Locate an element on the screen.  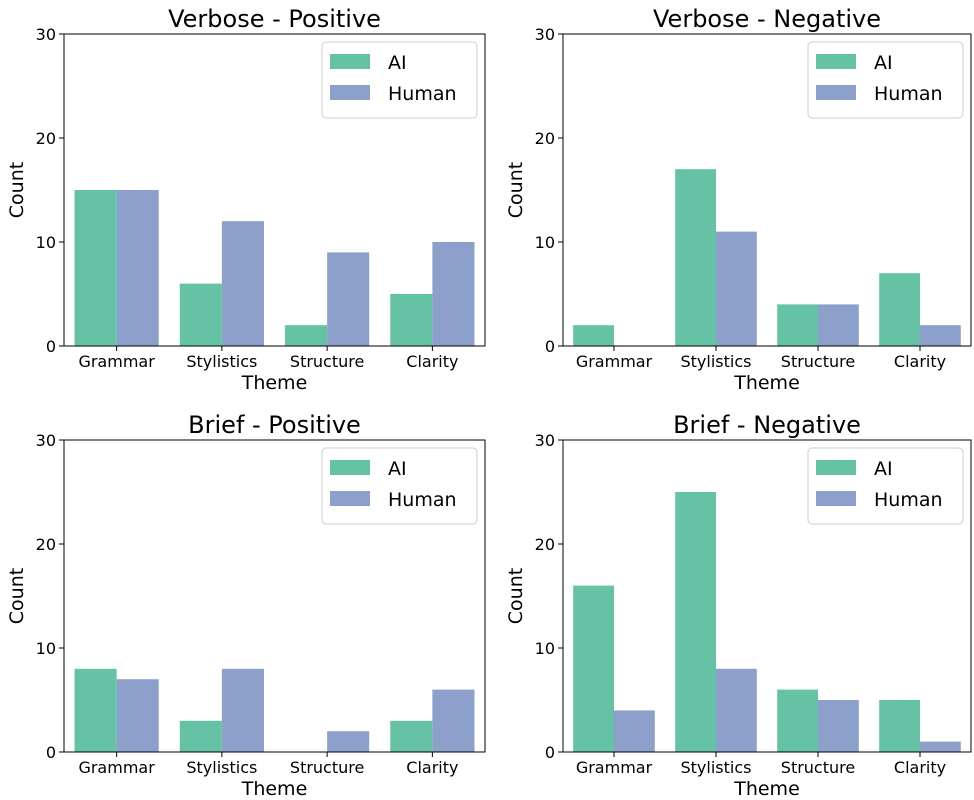
chart-title: Brief - Positive is located at coordinates (274, 425).